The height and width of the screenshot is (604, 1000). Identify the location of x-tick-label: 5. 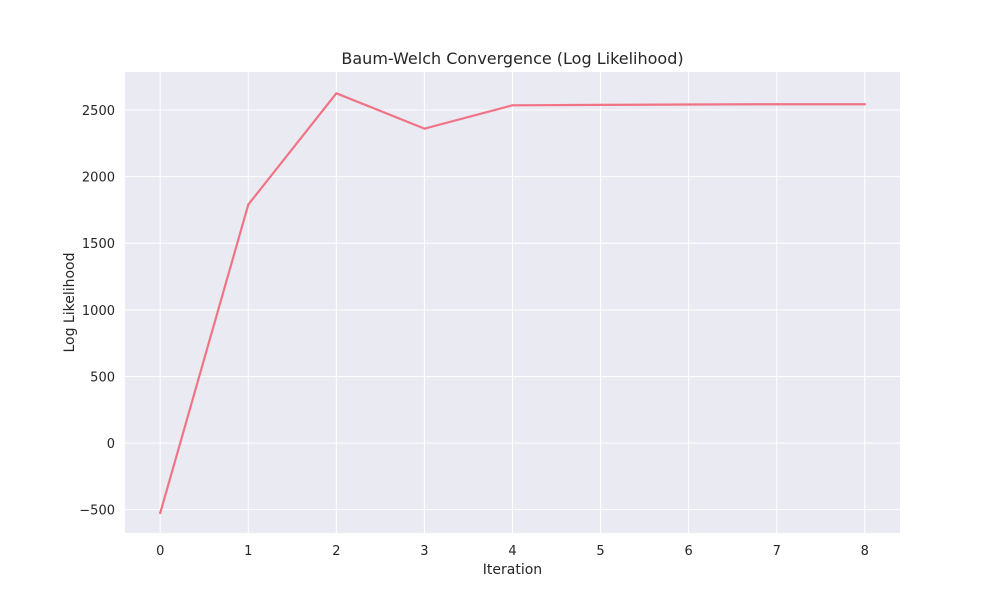
(600, 551).